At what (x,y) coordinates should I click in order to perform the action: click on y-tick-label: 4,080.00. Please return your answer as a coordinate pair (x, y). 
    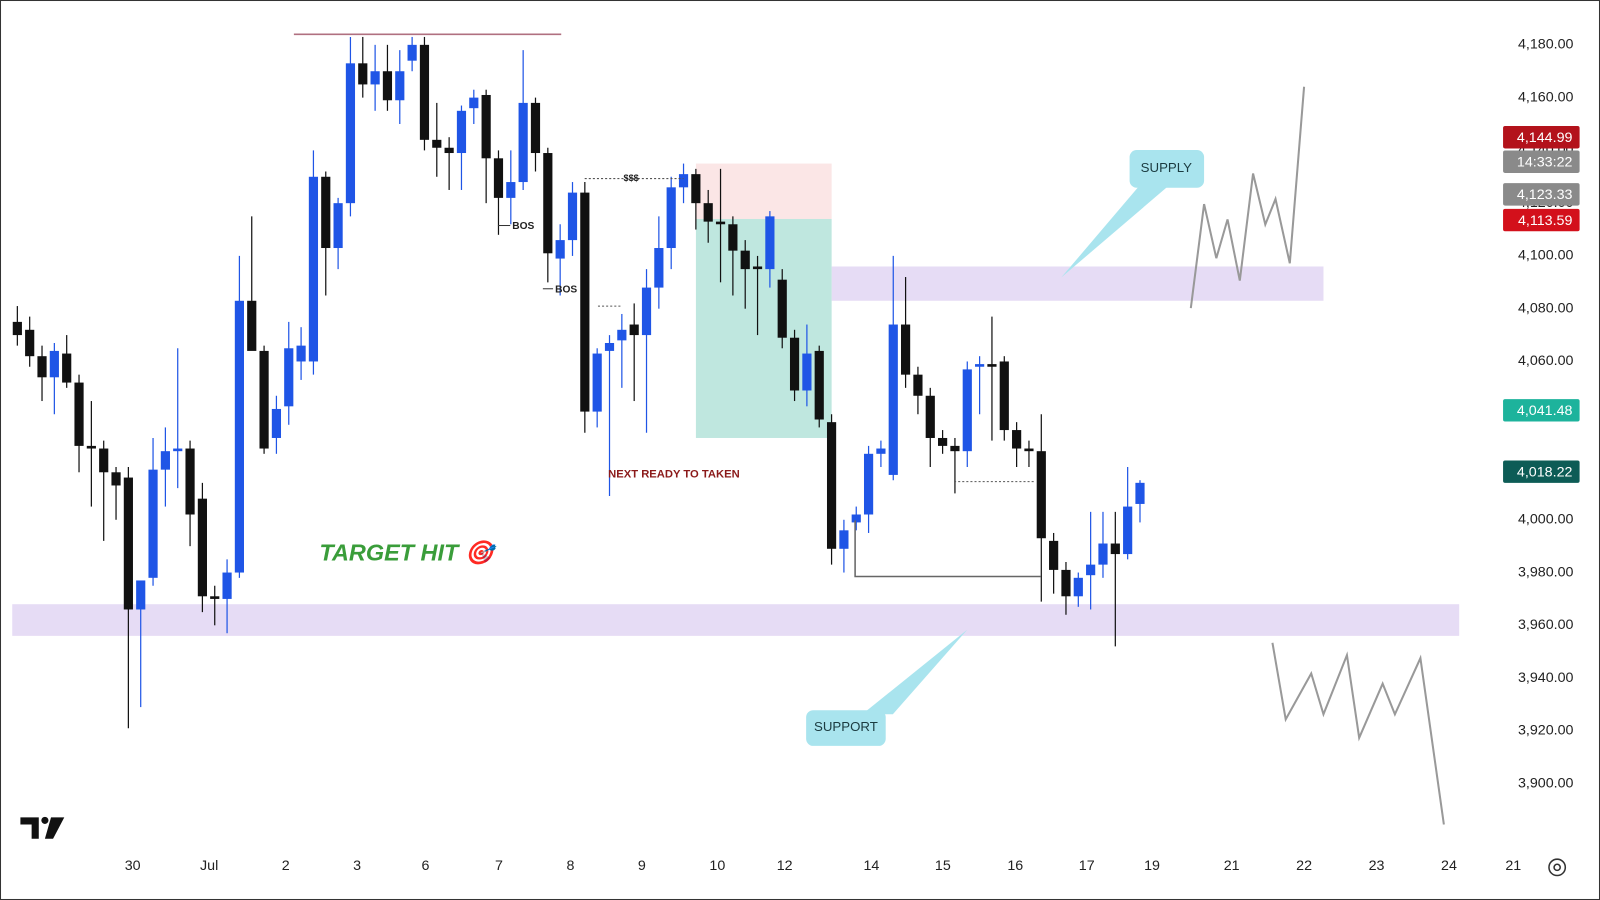
    Looking at the image, I should click on (1546, 308).